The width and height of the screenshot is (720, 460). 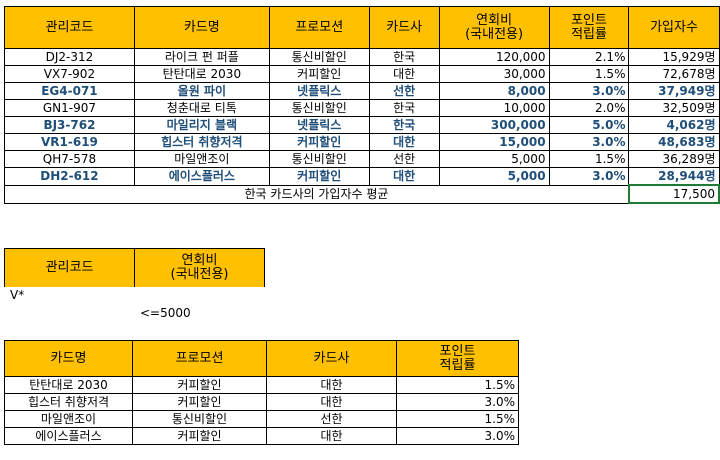 What do you see at coordinates (494, 74) in the screenshot?
I see `cell-fee: 30,000` at bounding box center [494, 74].